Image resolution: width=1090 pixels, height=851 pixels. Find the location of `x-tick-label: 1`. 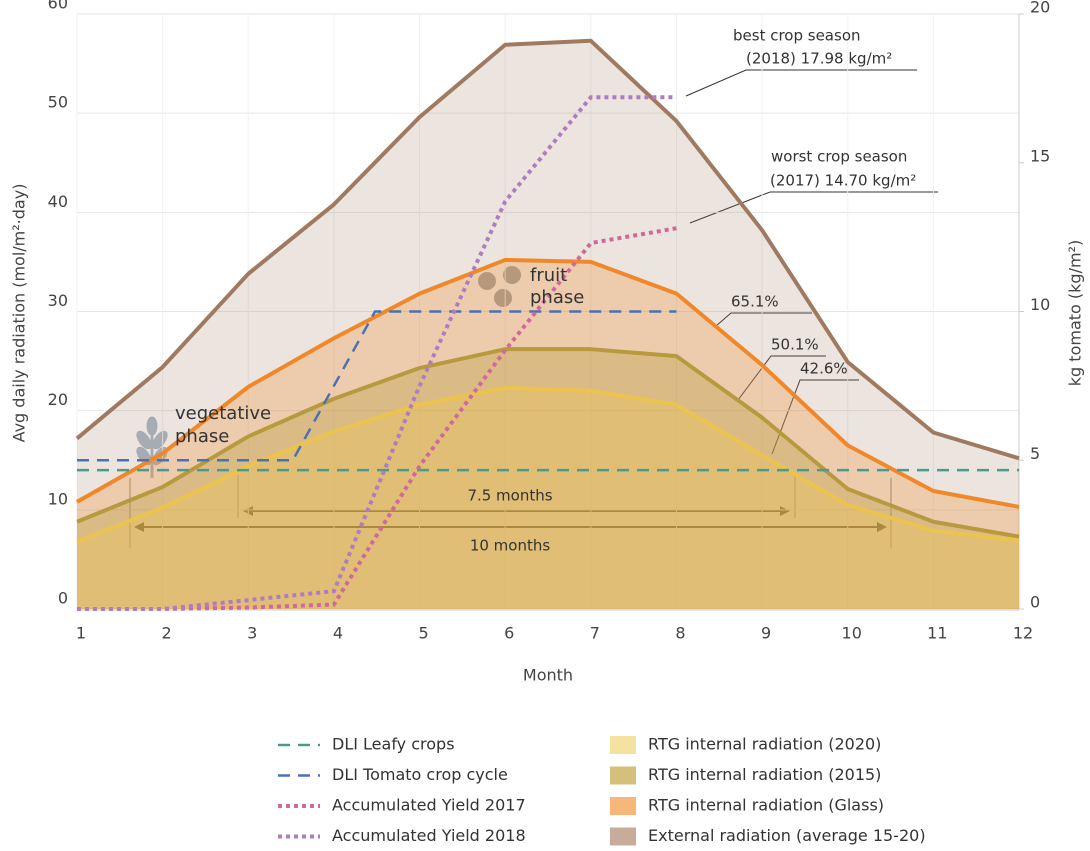

x-tick-label: 1 is located at coordinates (81, 633).